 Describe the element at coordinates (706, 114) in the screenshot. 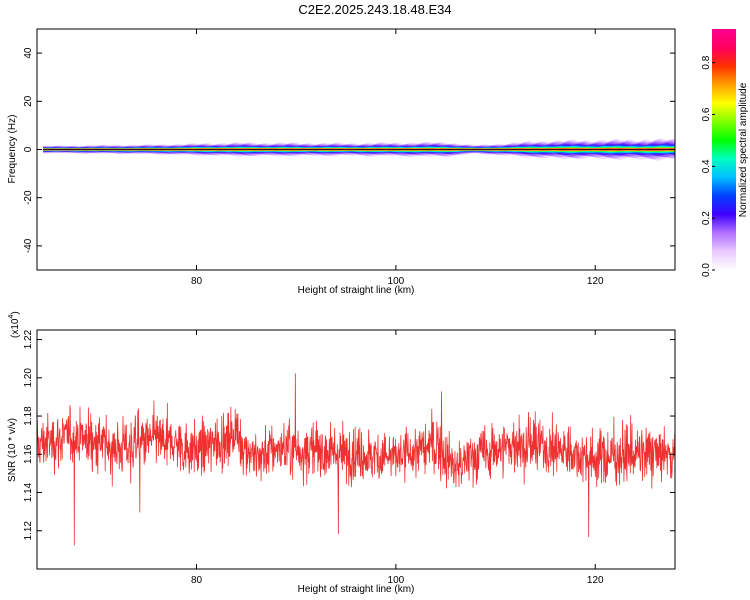

I see `colorbar-tick-label: 0.6` at that location.